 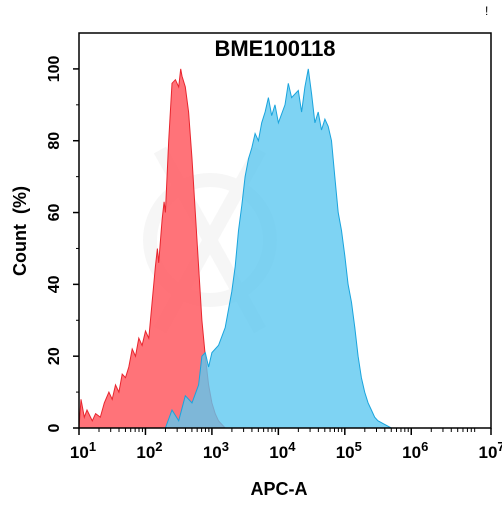 I want to click on y-tick-label: 60, so click(x=54, y=213).